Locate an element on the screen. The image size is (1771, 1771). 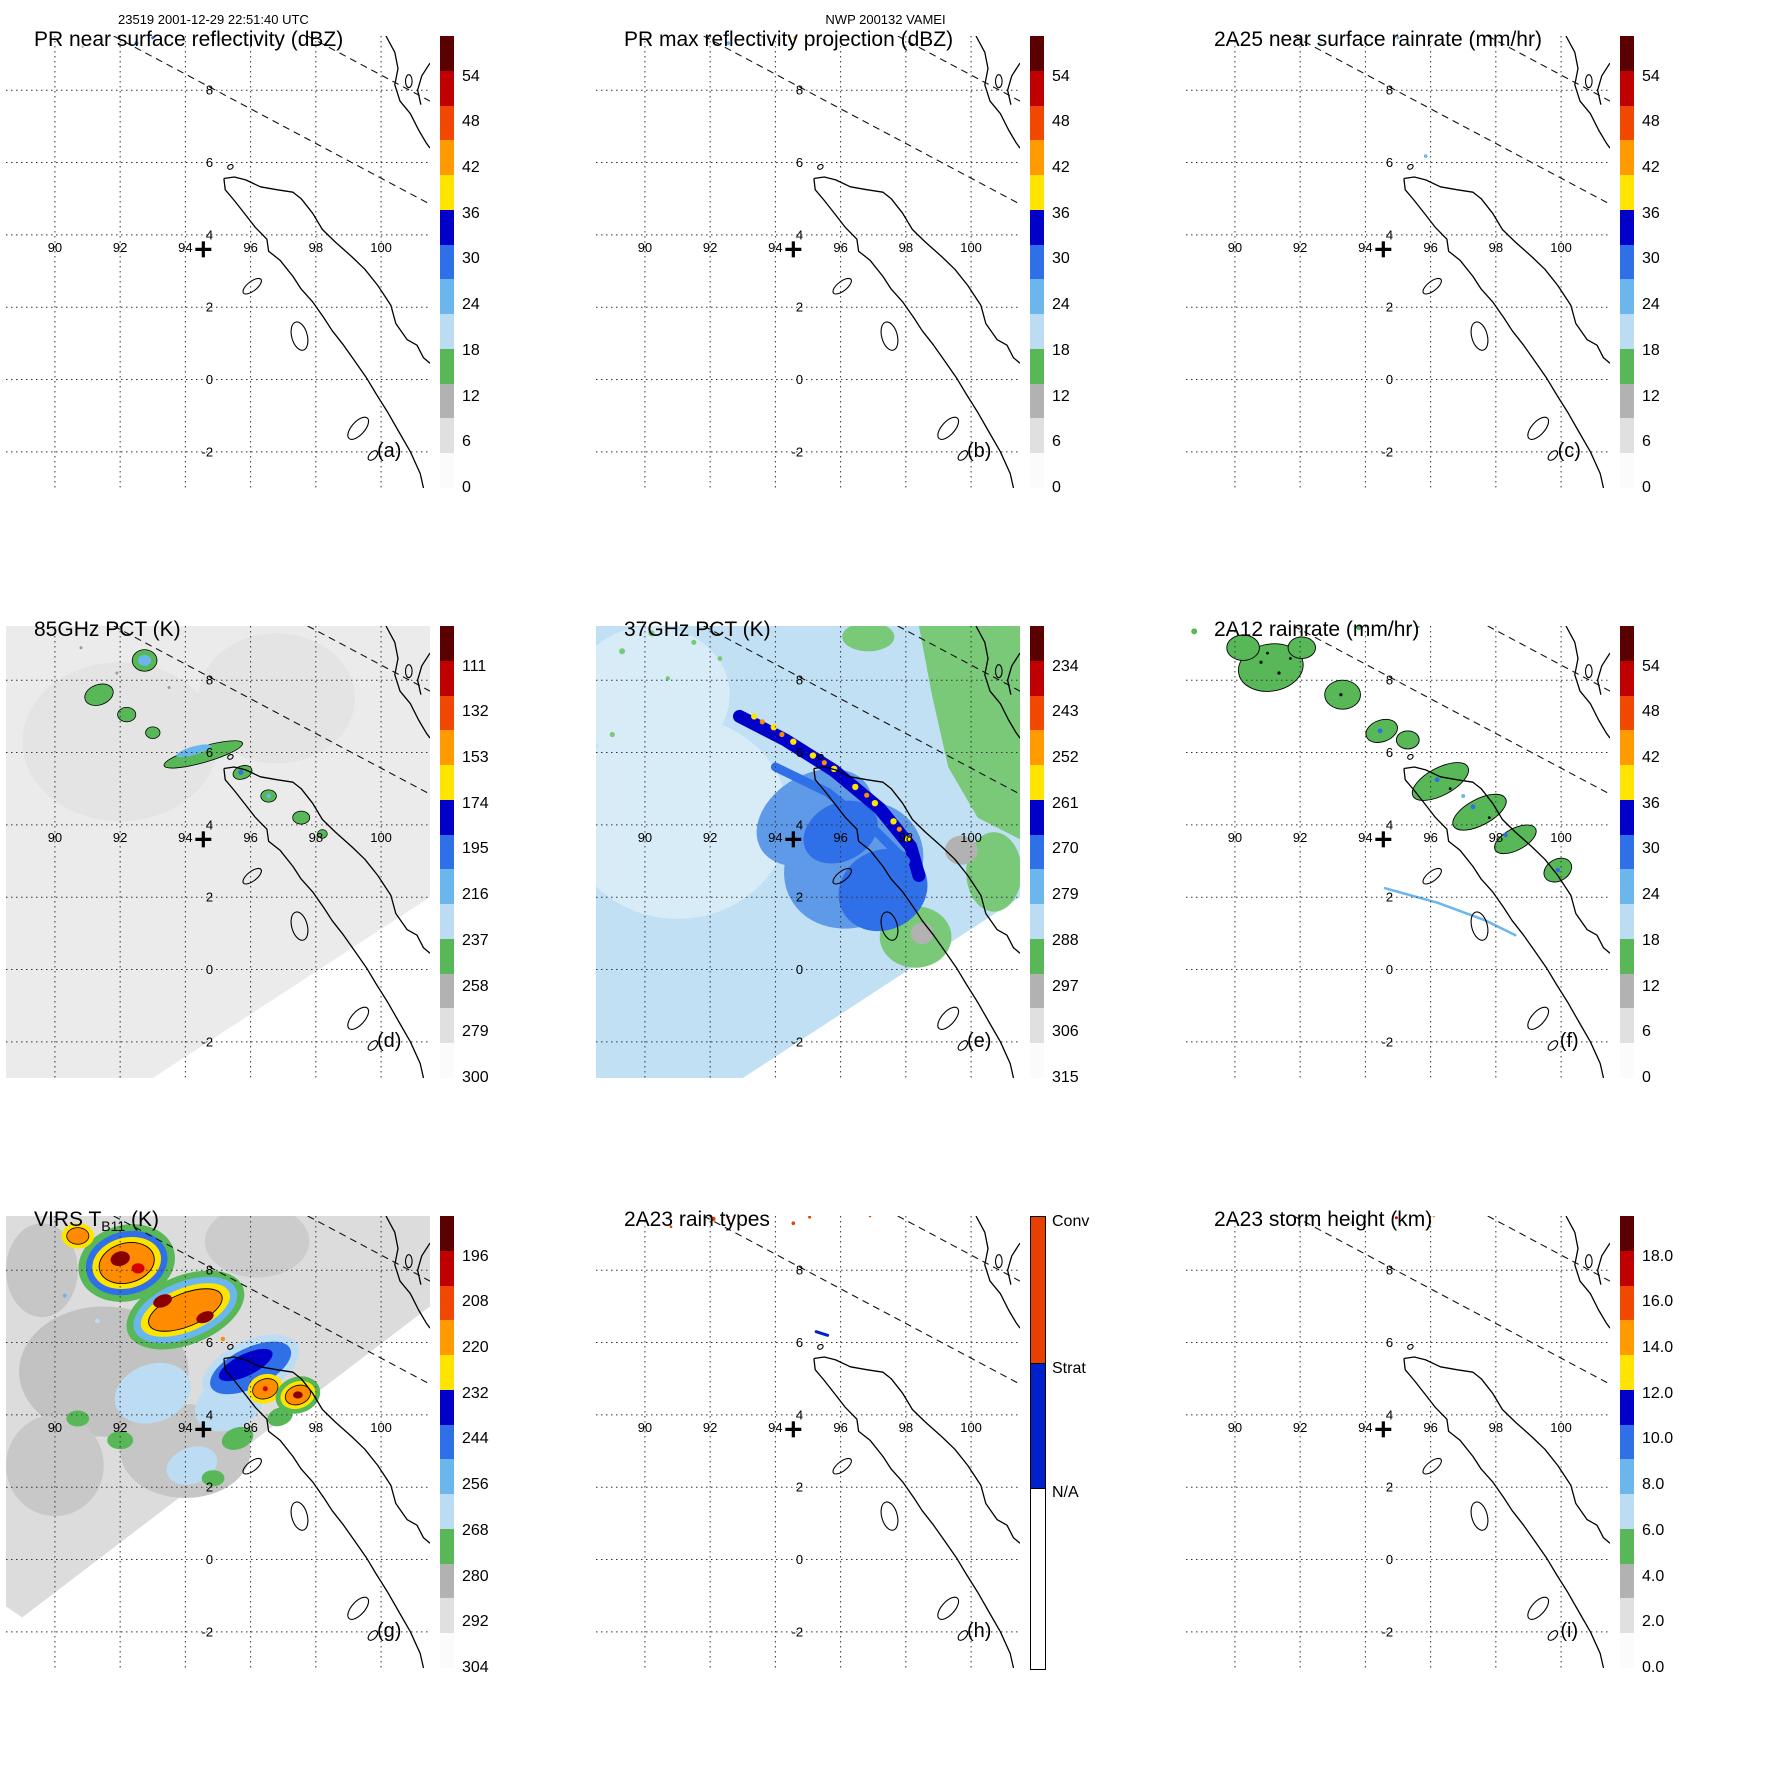
coastline is located at coordinates (326, 1442).